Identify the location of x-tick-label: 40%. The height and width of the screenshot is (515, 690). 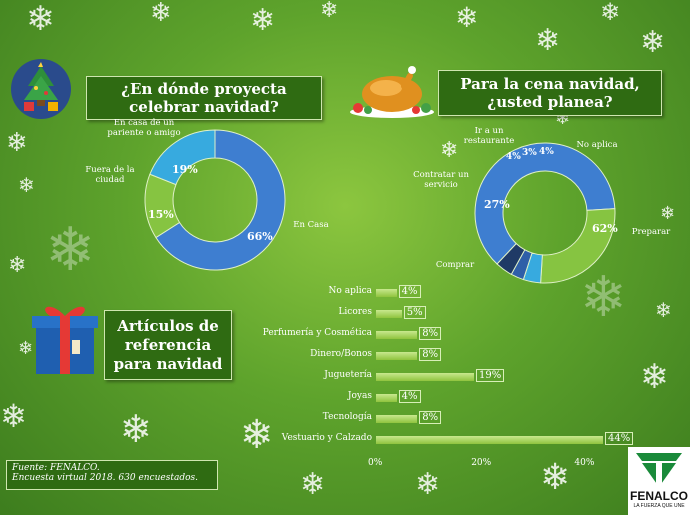
(584, 463).